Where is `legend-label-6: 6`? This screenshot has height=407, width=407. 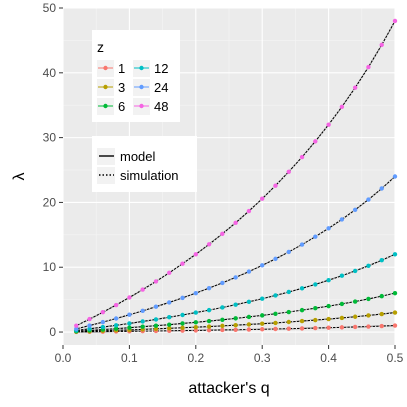
legend-label-6: 6 is located at coordinates (121, 106).